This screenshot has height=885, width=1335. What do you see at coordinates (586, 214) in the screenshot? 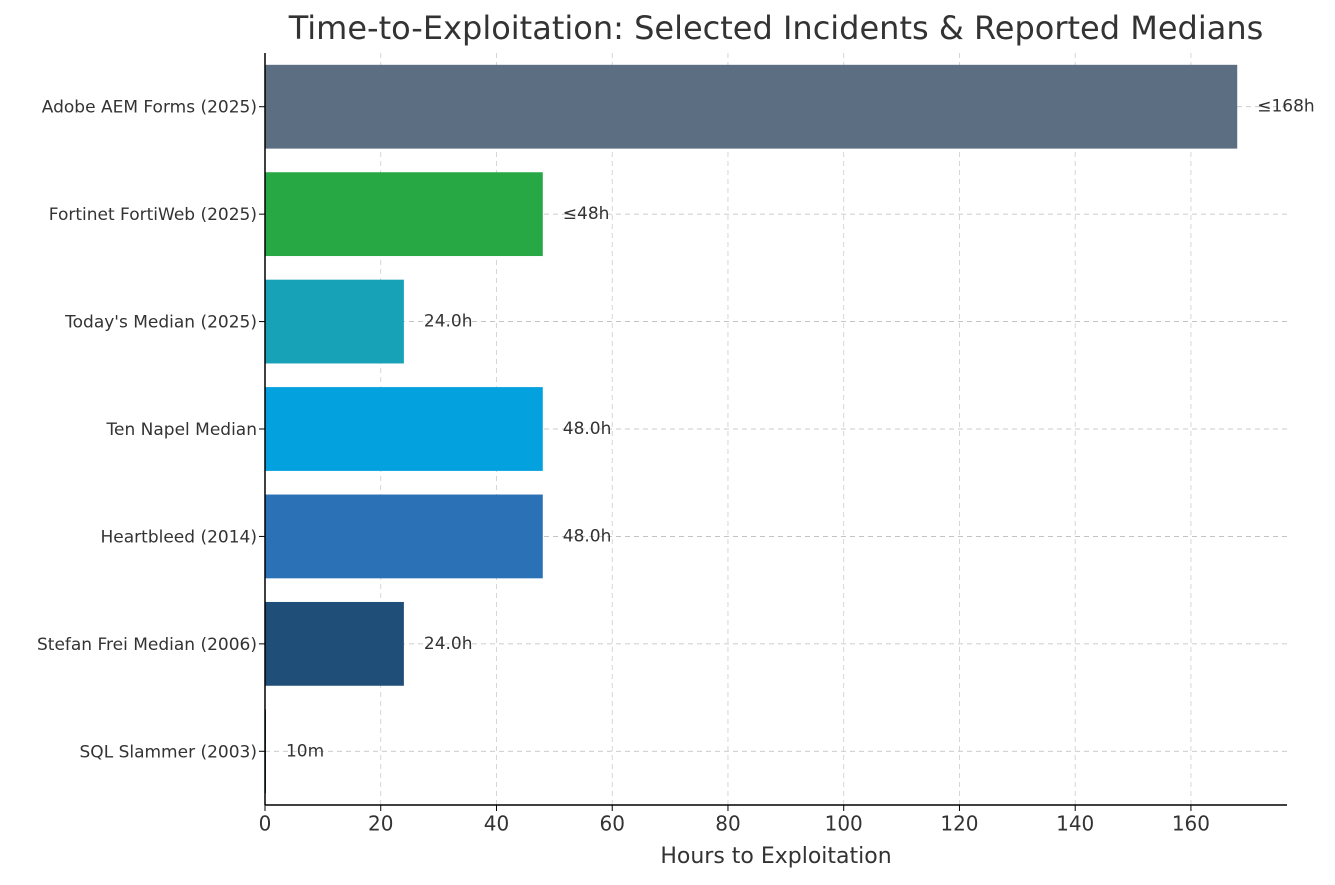
I see `value-label: ≤48h` at bounding box center [586, 214].